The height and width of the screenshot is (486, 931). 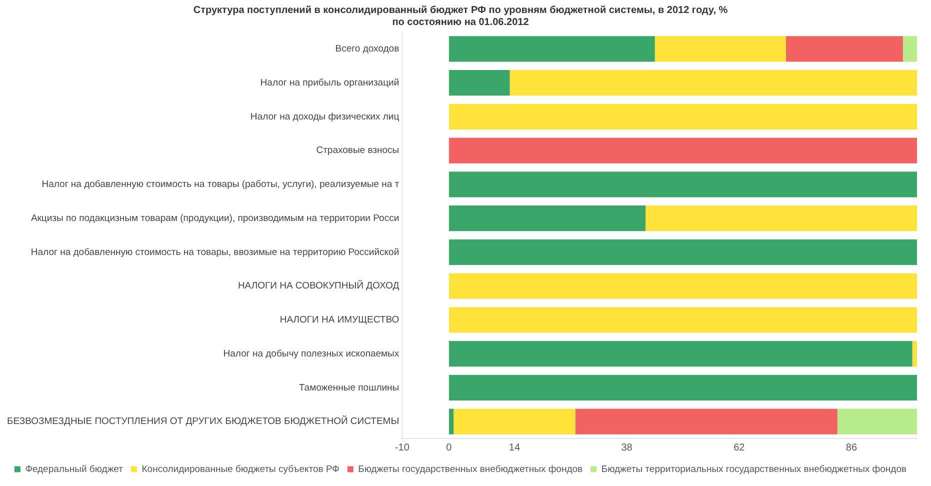 What do you see at coordinates (740, 448) in the screenshot?
I see `x-tick-label: 62` at bounding box center [740, 448].